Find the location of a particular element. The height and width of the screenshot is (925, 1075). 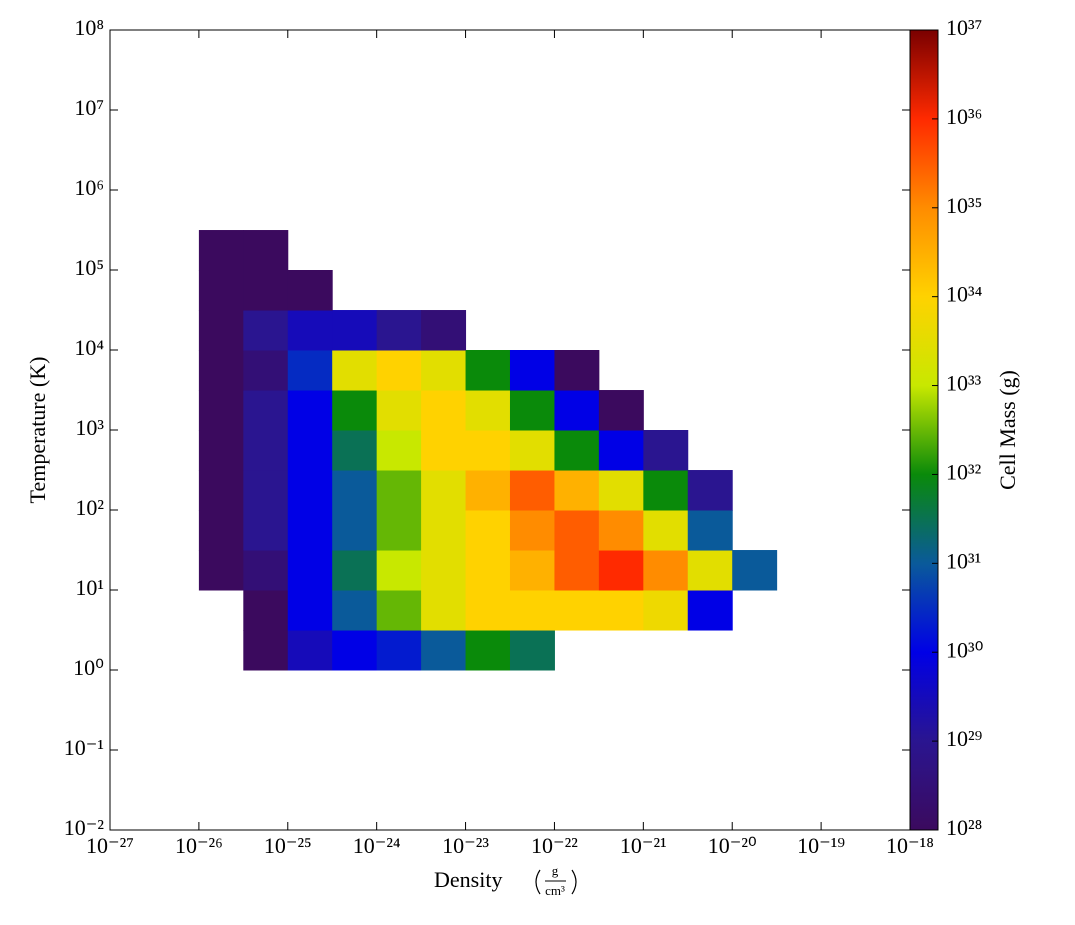

y-tick-label: 10² is located at coordinates (89, 507).